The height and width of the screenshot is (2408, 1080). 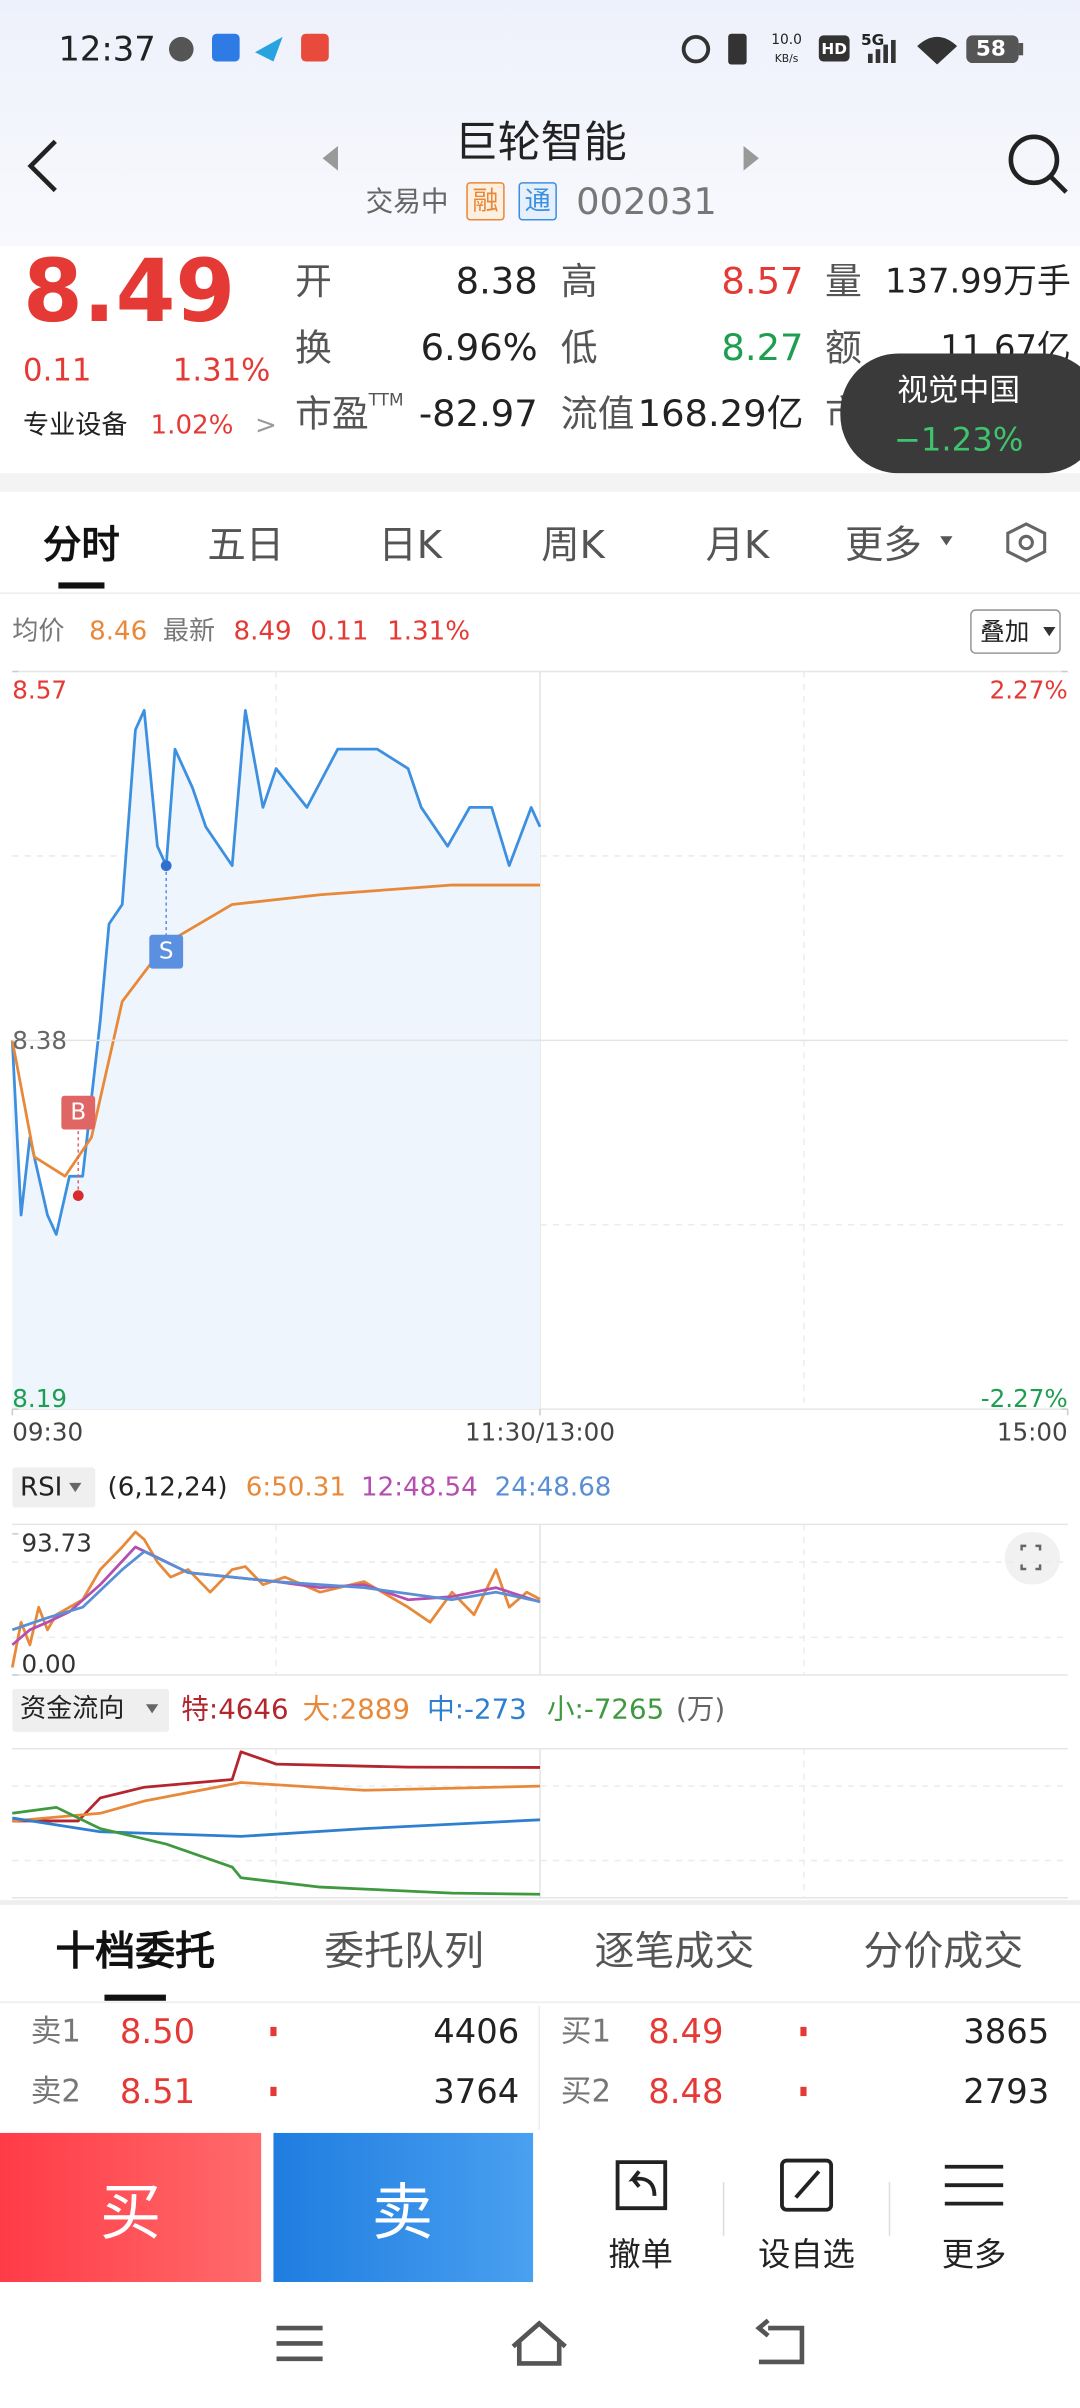 I want to click on expand-button, so click(x=1032, y=1558).